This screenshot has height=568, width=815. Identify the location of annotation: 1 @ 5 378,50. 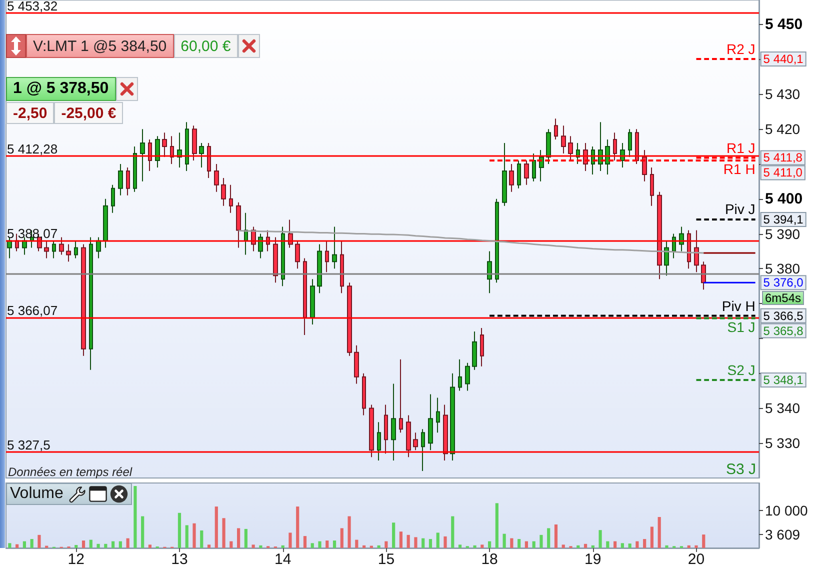
(61, 89).